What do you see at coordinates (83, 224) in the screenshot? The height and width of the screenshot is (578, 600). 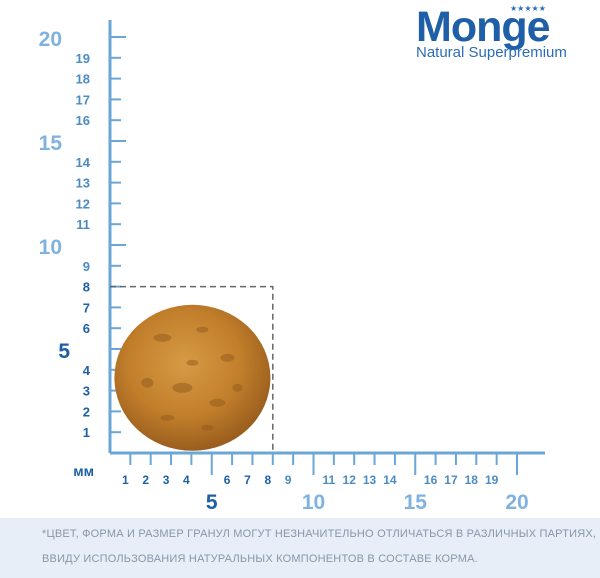 I see `y-minor-label: 11` at bounding box center [83, 224].